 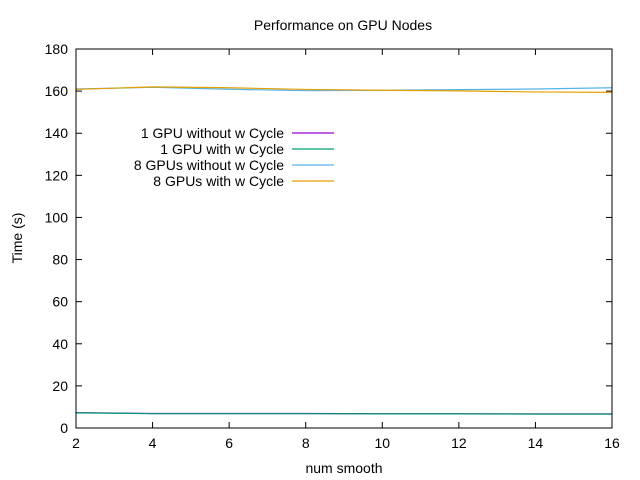 What do you see at coordinates (343, 468) in the screenshot?
I see `x-axis-title: num smooth` at bounding box center [343, 468].